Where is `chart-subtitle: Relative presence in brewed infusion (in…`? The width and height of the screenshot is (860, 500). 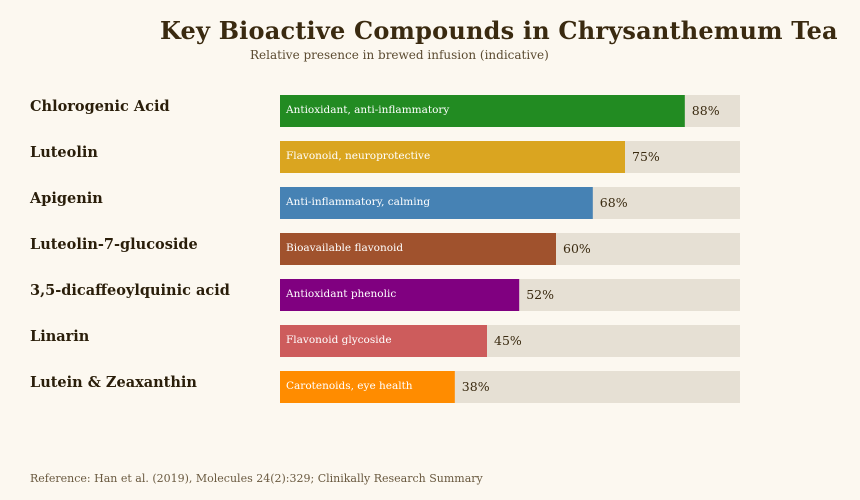
chart-subtitle: Relative presence in brewed infusion (in… is located at coordinates (399, 55).